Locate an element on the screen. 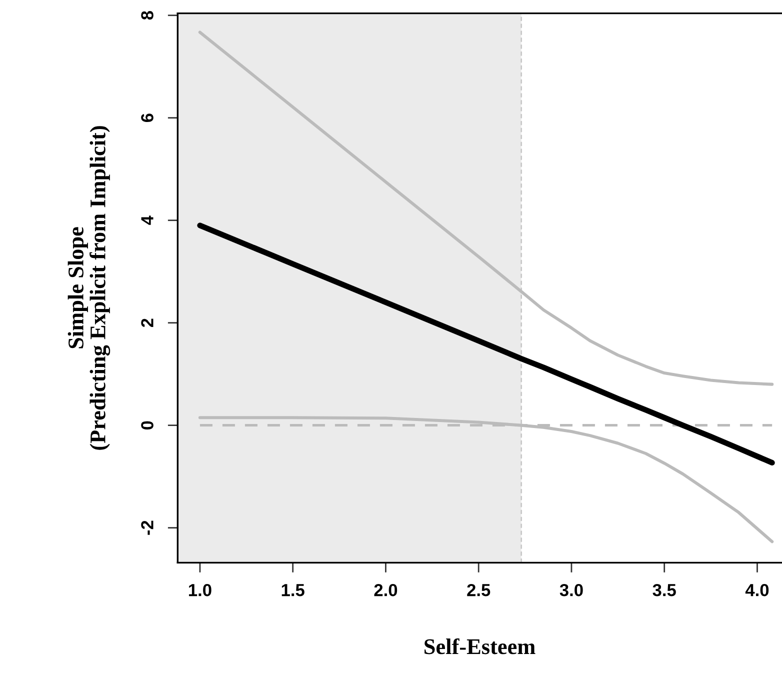 The width and height of the screenshot is (782, 682). x-tick-label: 1.5 is located at coordinates (293, 590).